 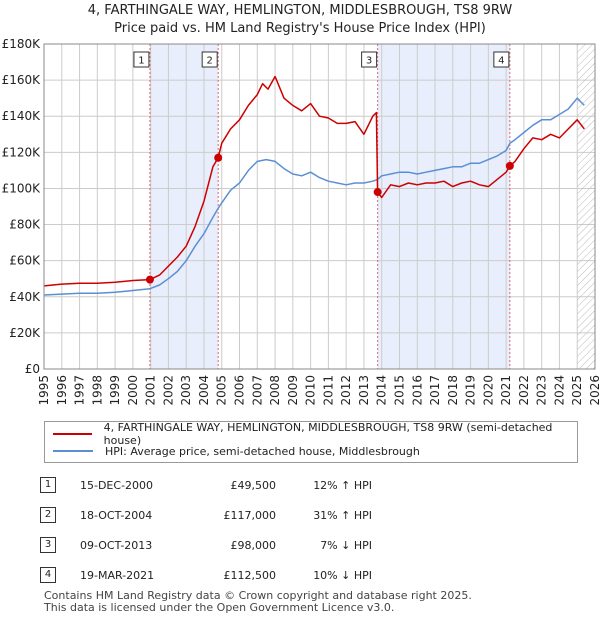 What do you see at coordinates (133, 390) in the screenshot?
I see `x-tick-label: 2000` at bounding box center [133, 390].